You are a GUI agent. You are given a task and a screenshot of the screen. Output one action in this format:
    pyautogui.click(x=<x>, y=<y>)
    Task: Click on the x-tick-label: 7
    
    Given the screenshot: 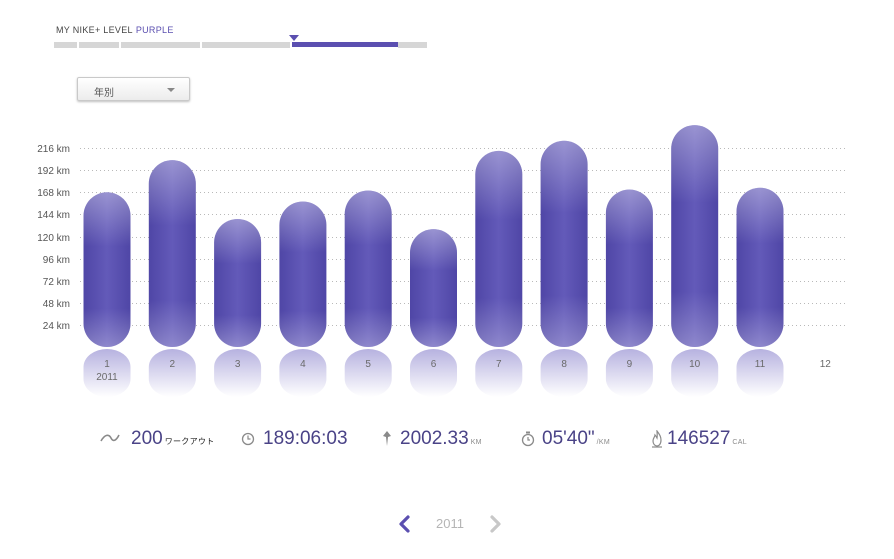 What is the action you would take?
    pyautogui.click(x=499, y=364)
    